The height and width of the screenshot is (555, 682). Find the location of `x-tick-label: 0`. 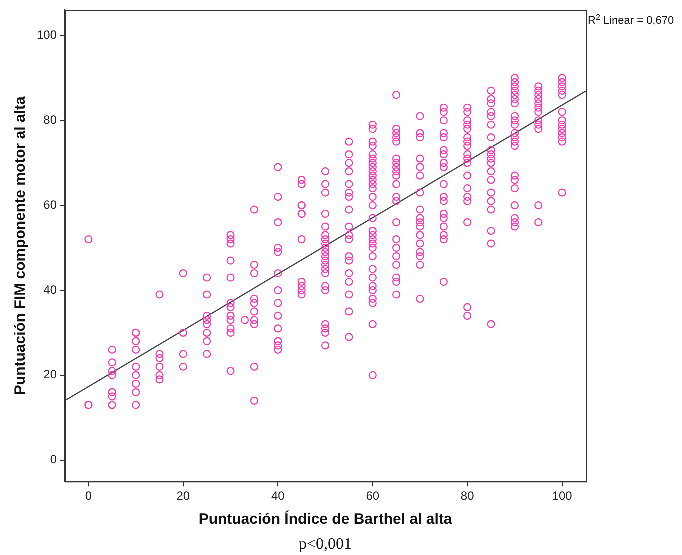

x-tick-label: 0 is located at coordinates (88, 496).